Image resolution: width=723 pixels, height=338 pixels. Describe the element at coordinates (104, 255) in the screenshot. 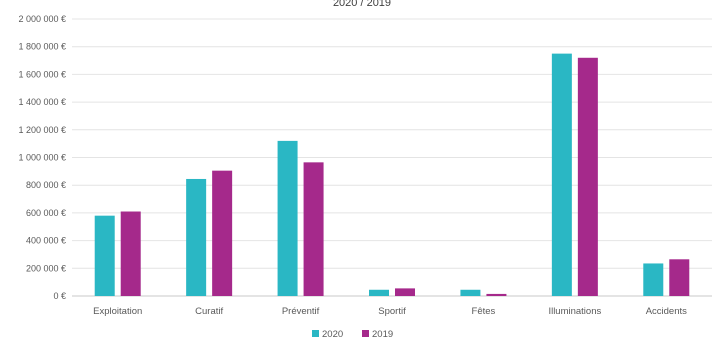

I see `bar-2020-exploitation` at that location.